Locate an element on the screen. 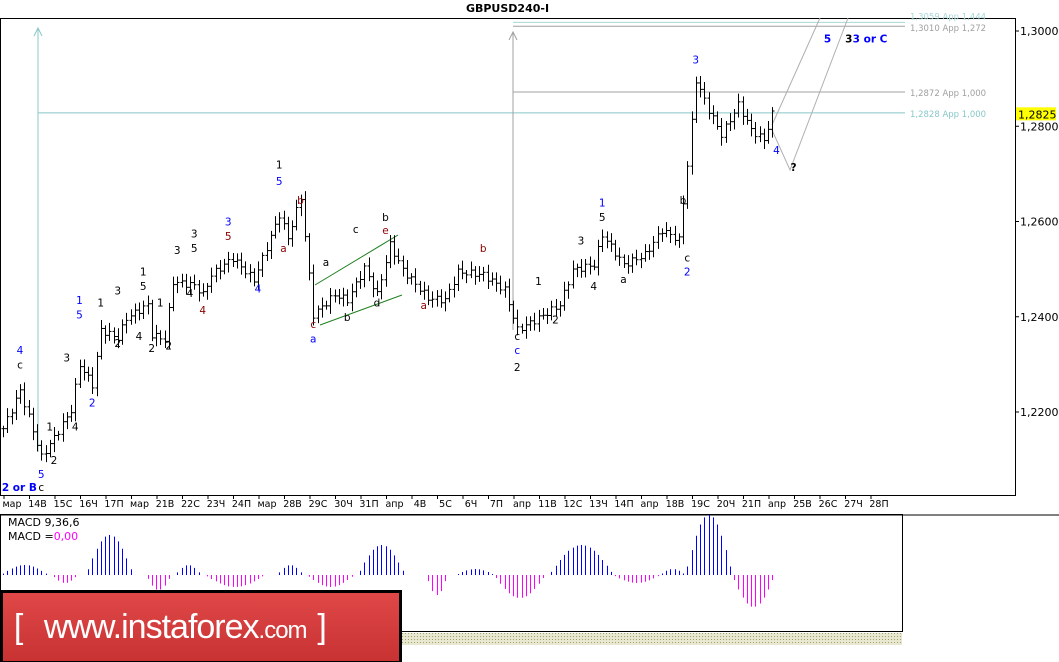  time-tick-label: 14В is located at coordinates (37, 504).